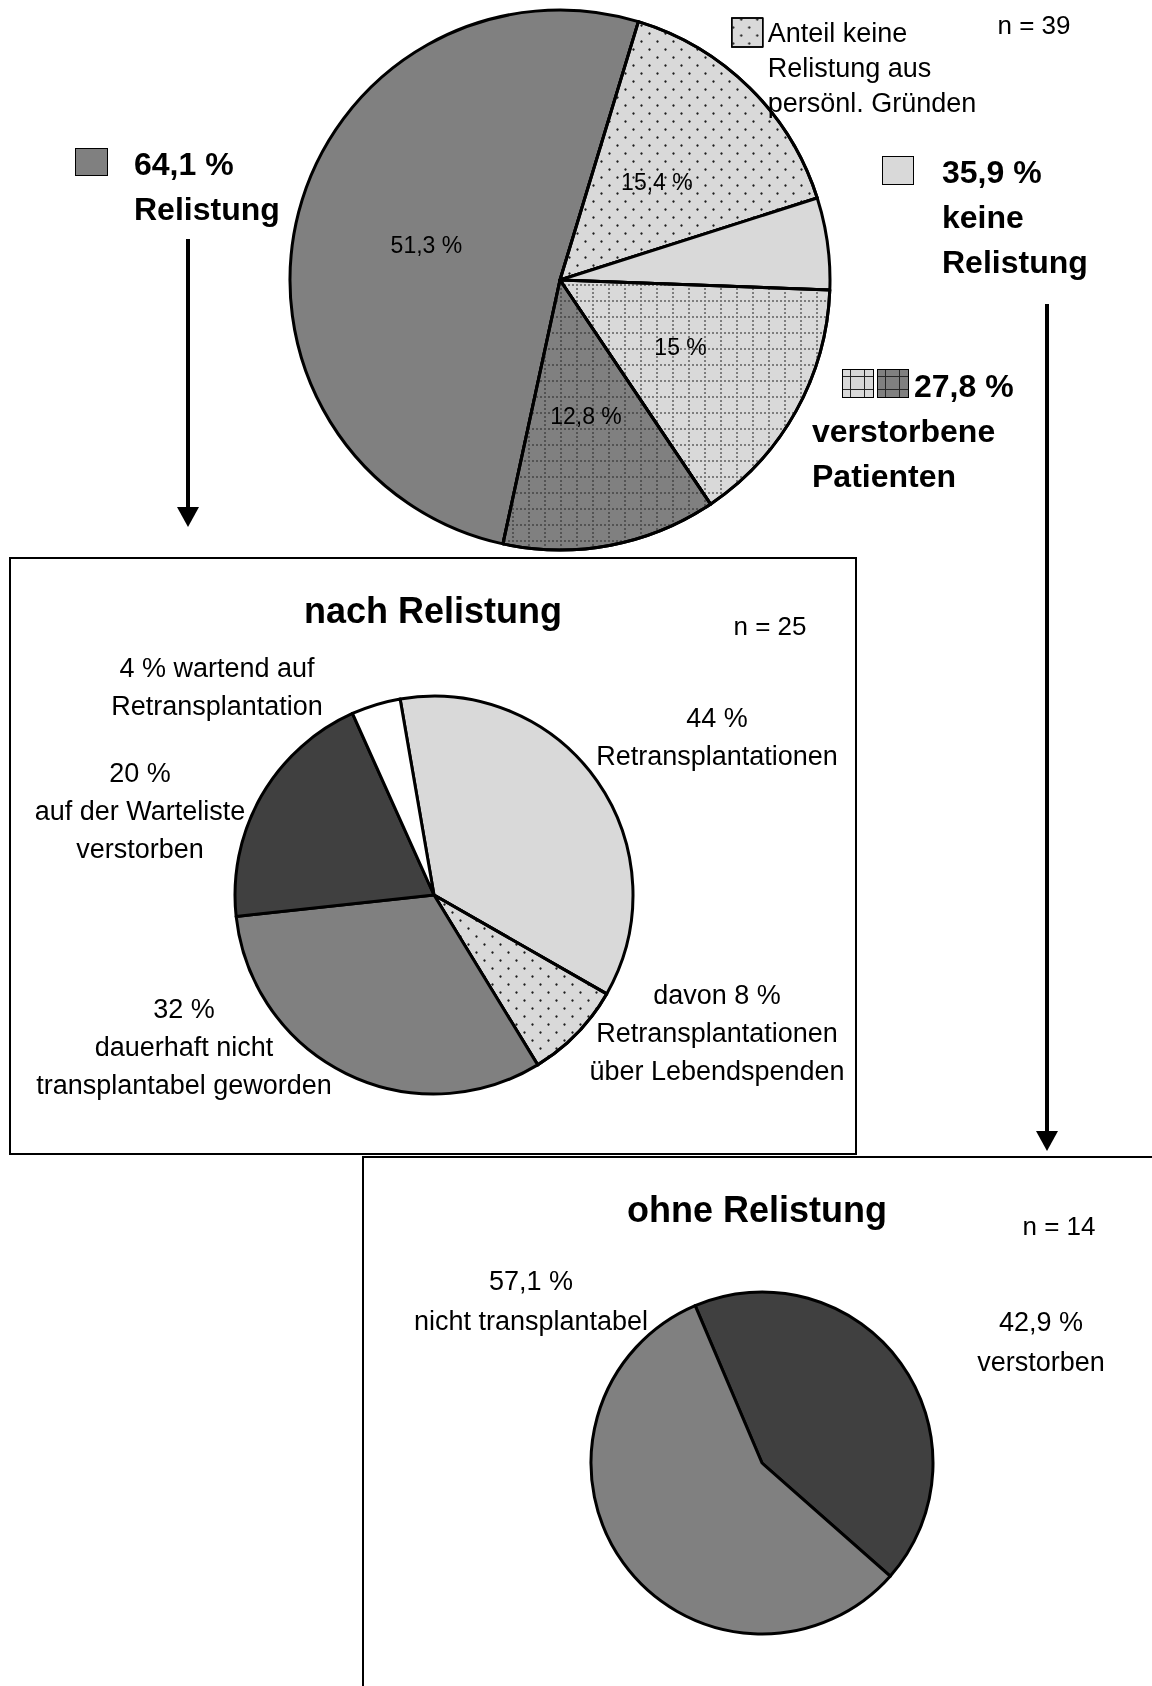 Image resolution: width=1152 pixels, height=1686 pixels. What do you see at coordinates (1059, 1226) in the screenshot?
I see `text: n = 14` at bounding box center [1059, 1226].